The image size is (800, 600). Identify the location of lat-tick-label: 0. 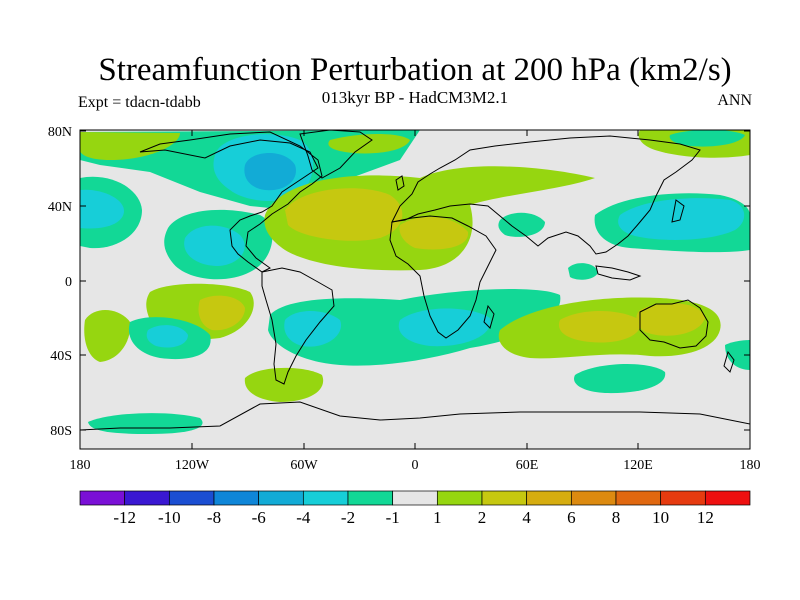
(68, 282).